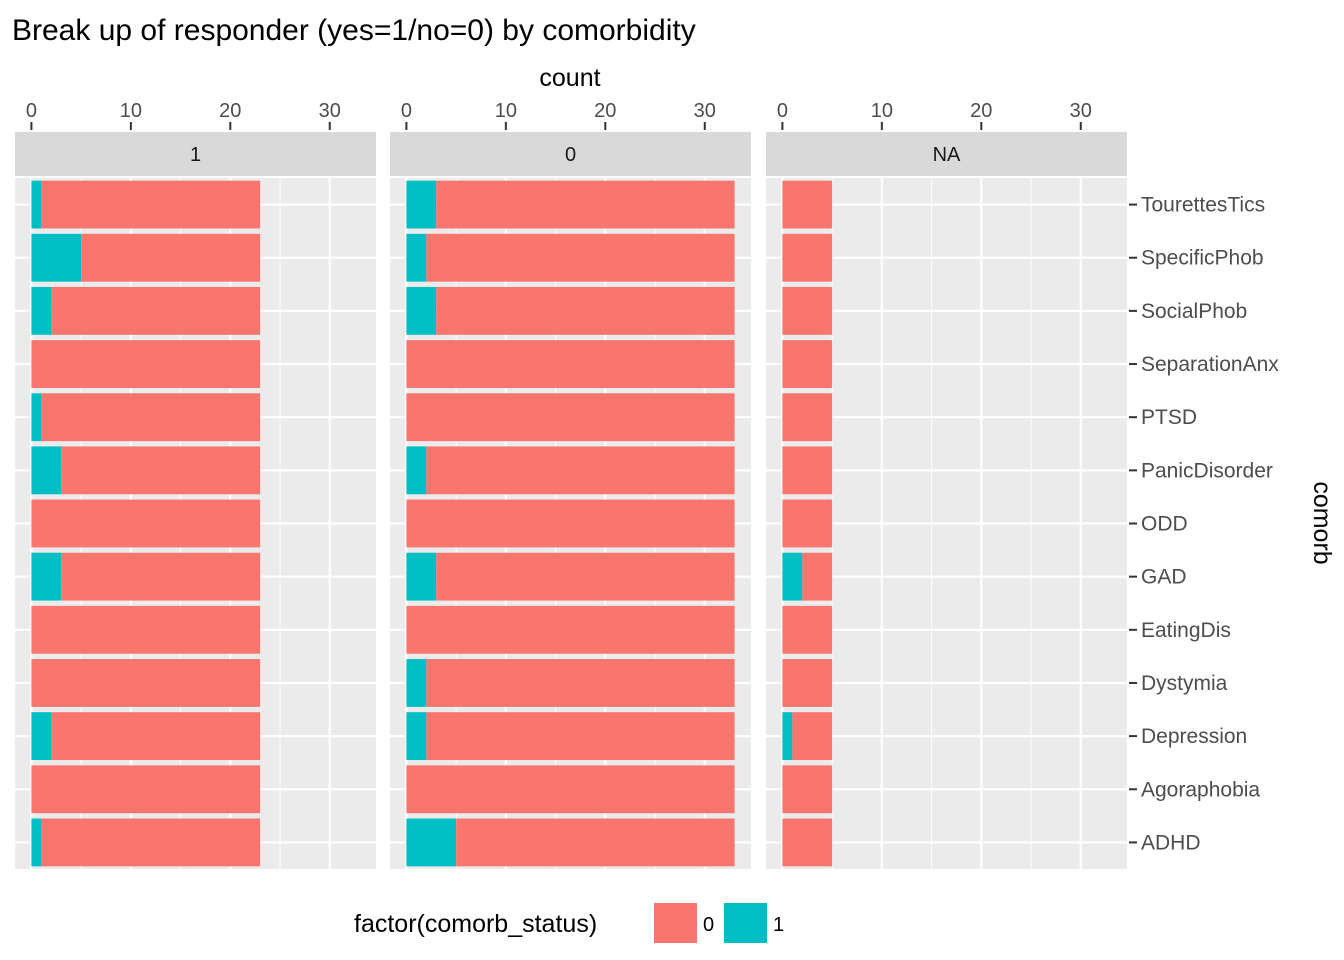 The image size is (1344, 960). Describe the element at coordinates (475, 924) in the screenshot. I see `legend-title: factor(comorb_status)` at that location.